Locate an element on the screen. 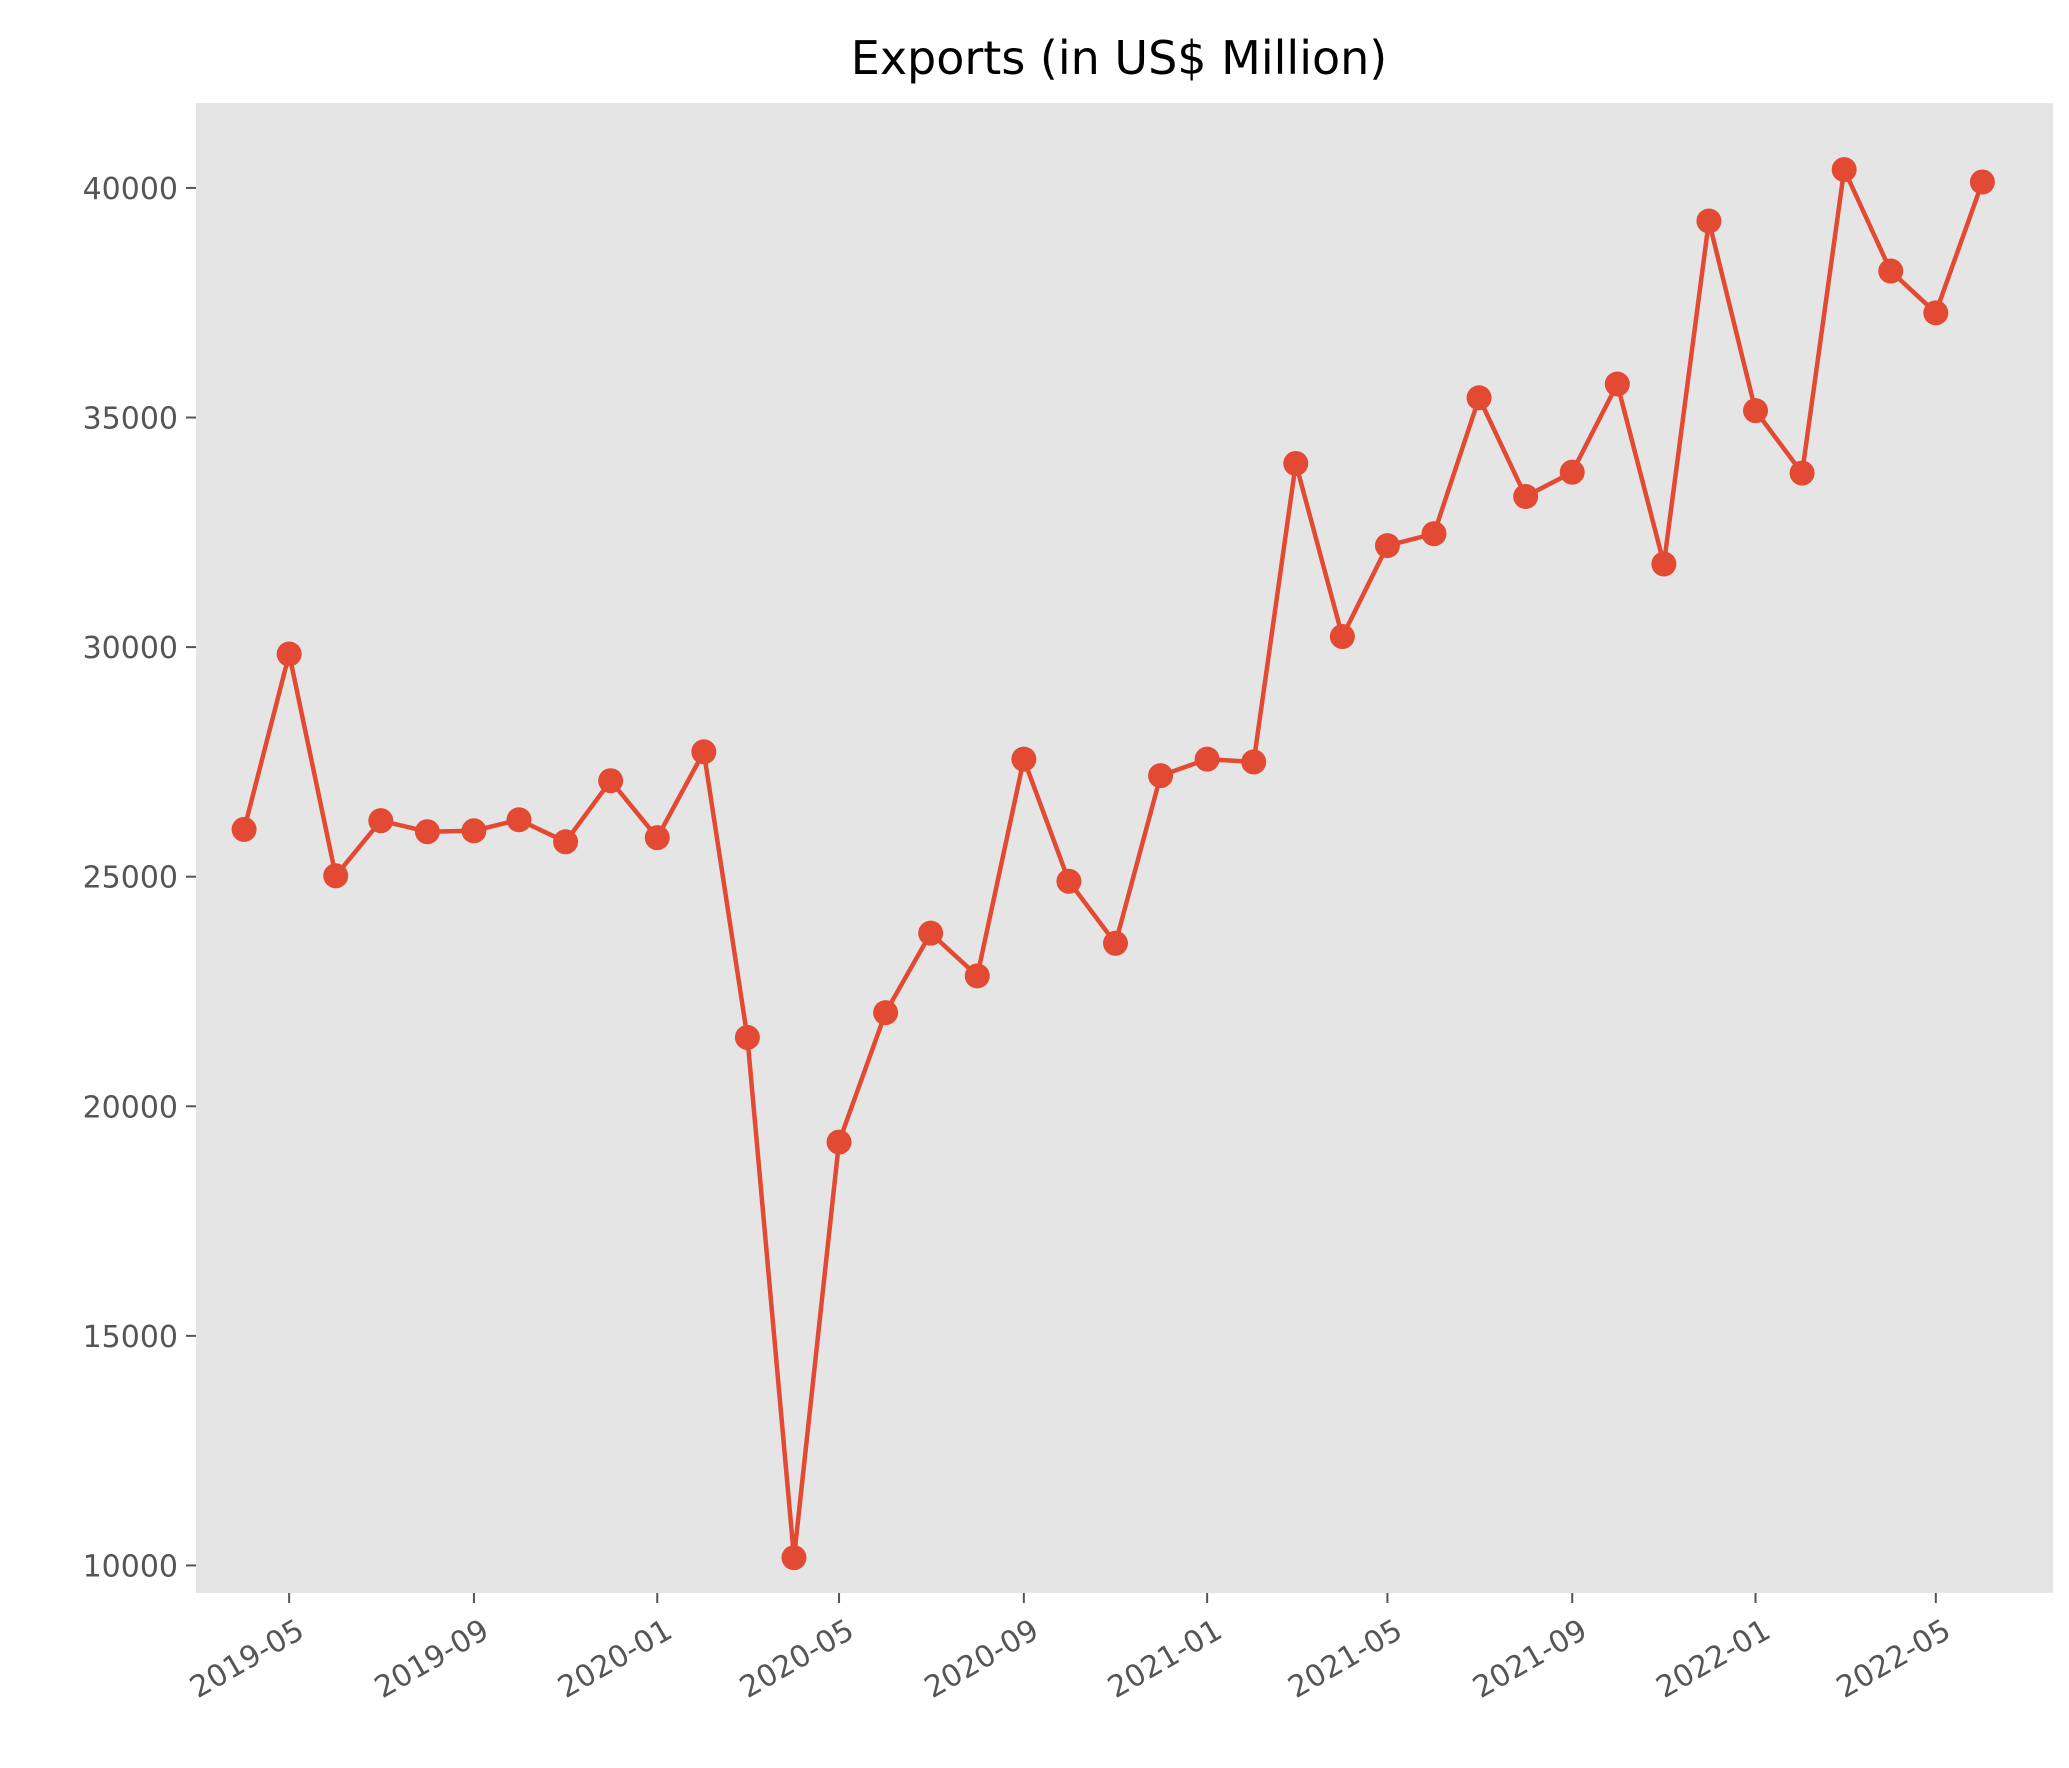 Image resolution: width=2069 pixels, height=1768 pixels. y-tick-label: 25000 is located at coordinates (130, 878).